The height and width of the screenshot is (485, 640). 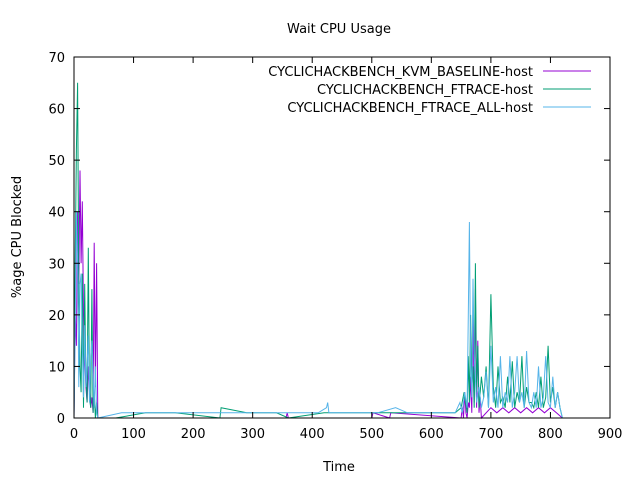 I want to click on y-tick-label: 50, so click(x=56, y=161).